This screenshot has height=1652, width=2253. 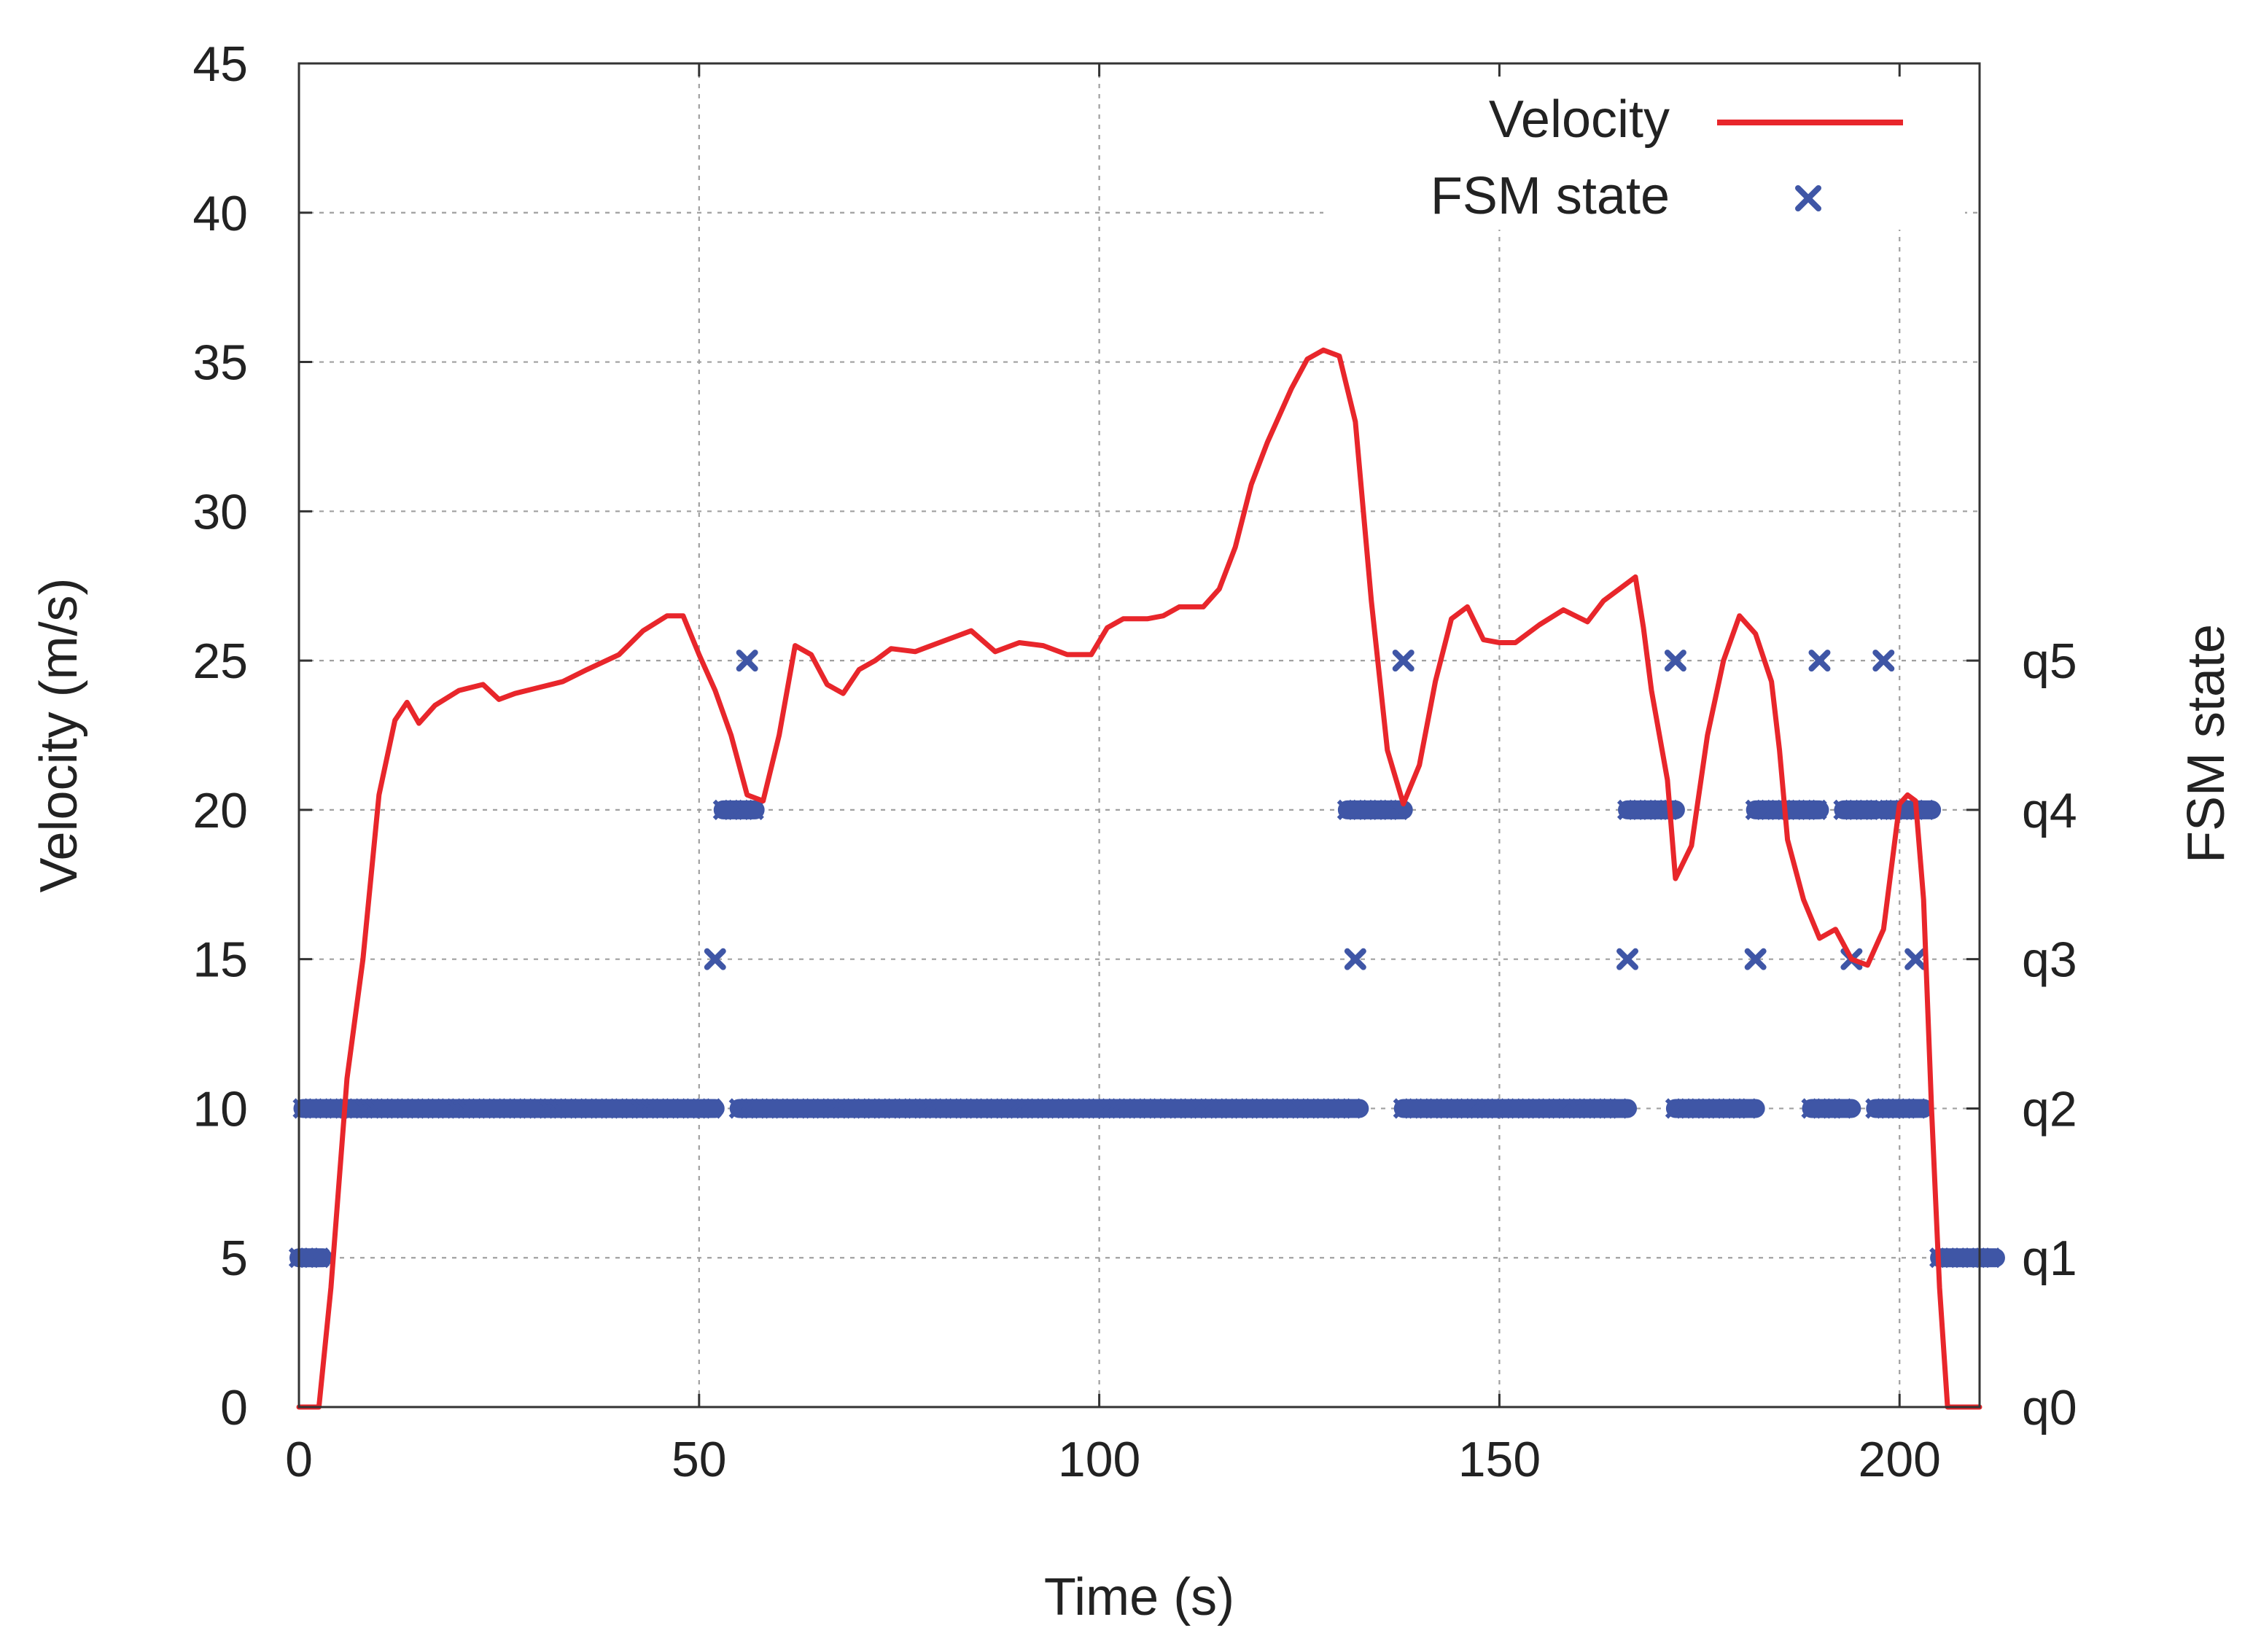 I want to click on x-axis-title: Time (s), so click(x=1139, y=1597).